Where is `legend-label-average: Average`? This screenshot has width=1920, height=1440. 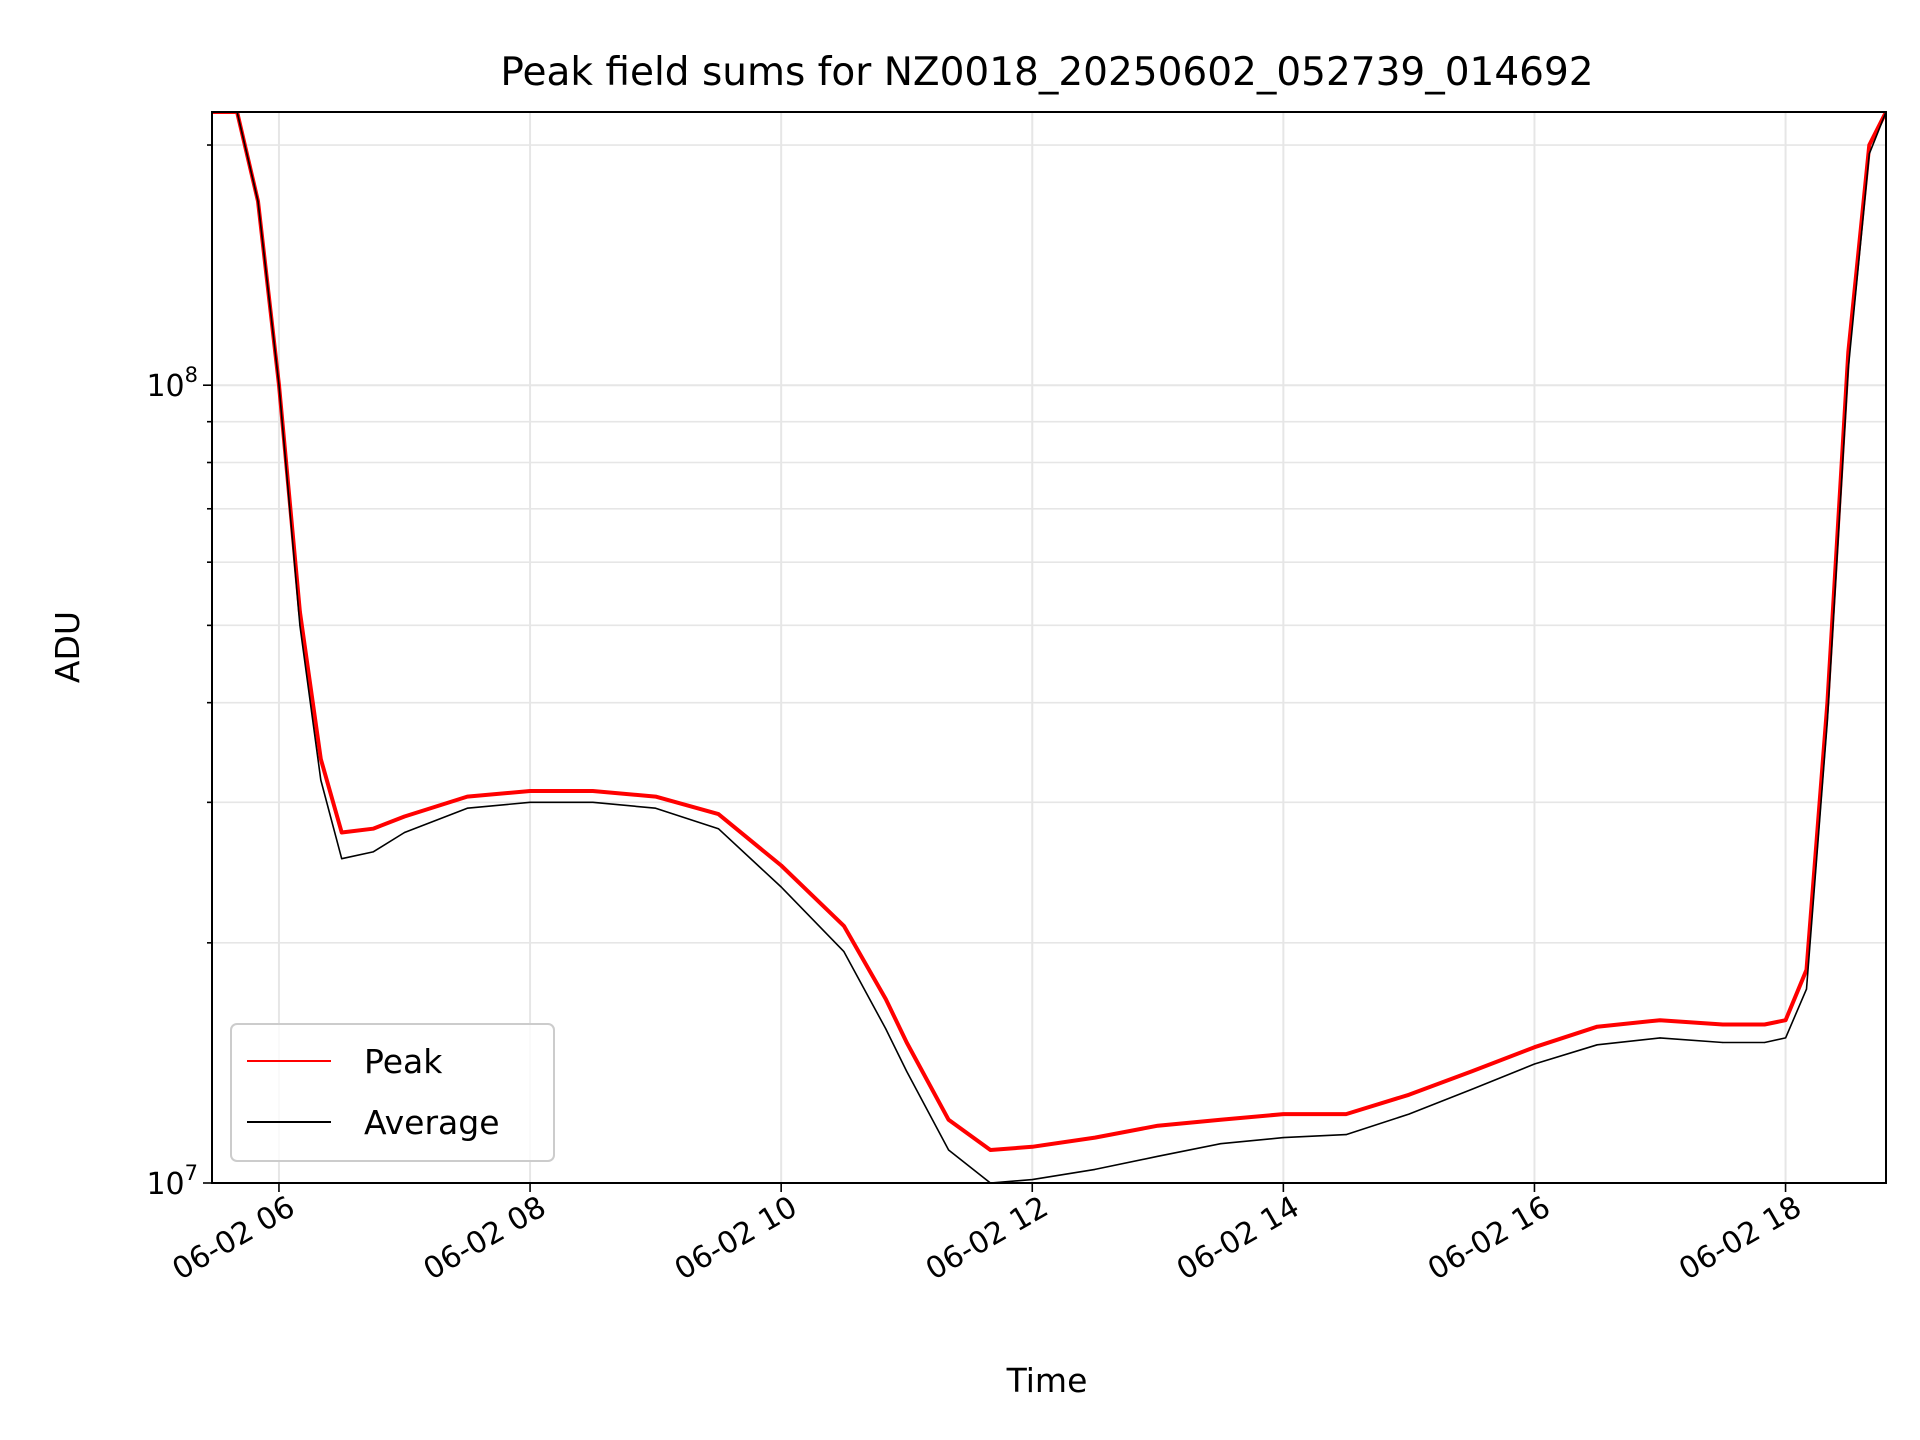 legend-label-average: Average is located at coordinates (432, 1122).